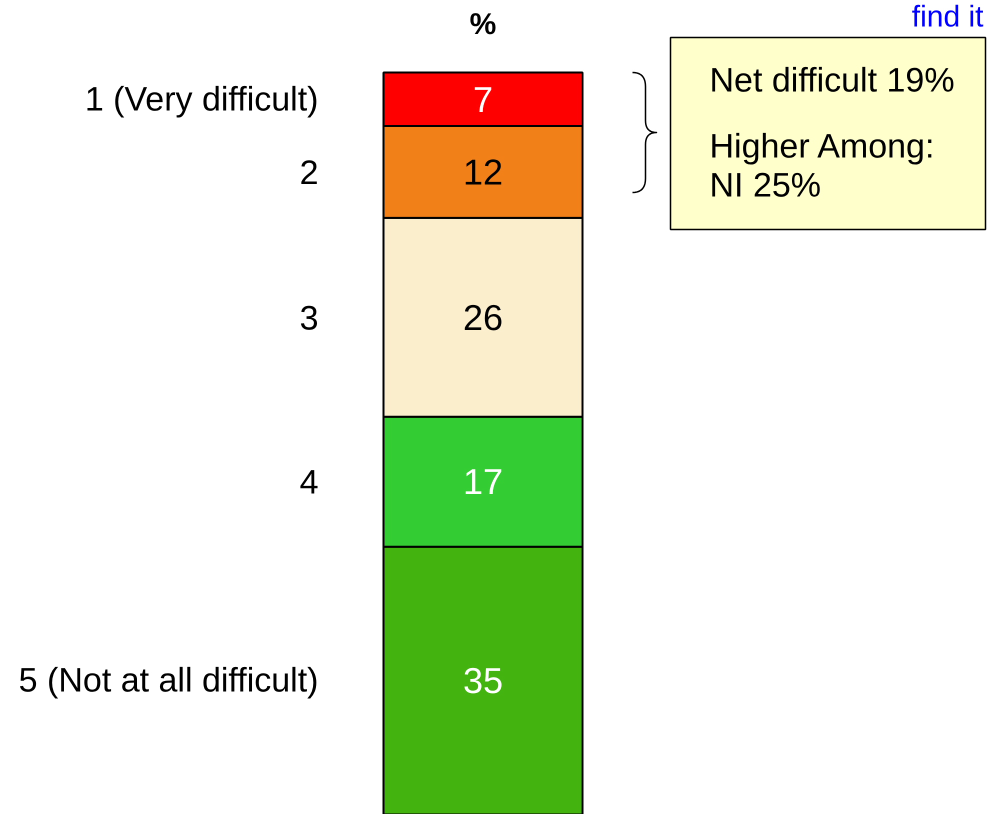  What do you see at coordinates (483, 99) in the screenshot?
I see `data-label: 7` at bounding box center [483, 99].